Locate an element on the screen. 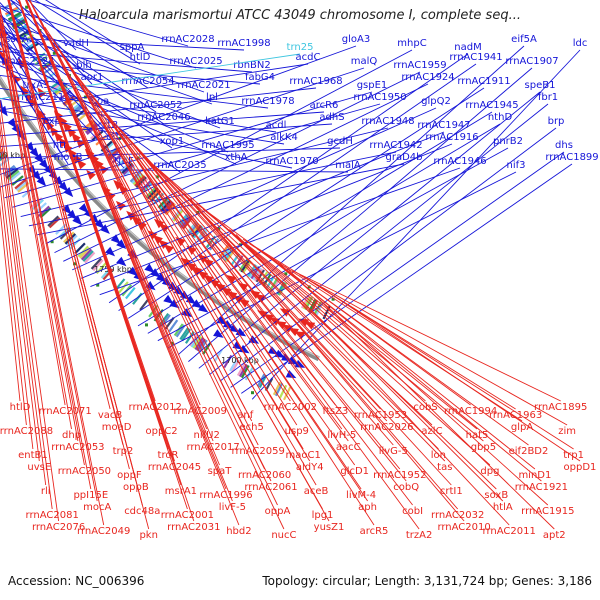 This screenshot has height=600, width=600. gene-label: brp is located at coordinates (556, 121).